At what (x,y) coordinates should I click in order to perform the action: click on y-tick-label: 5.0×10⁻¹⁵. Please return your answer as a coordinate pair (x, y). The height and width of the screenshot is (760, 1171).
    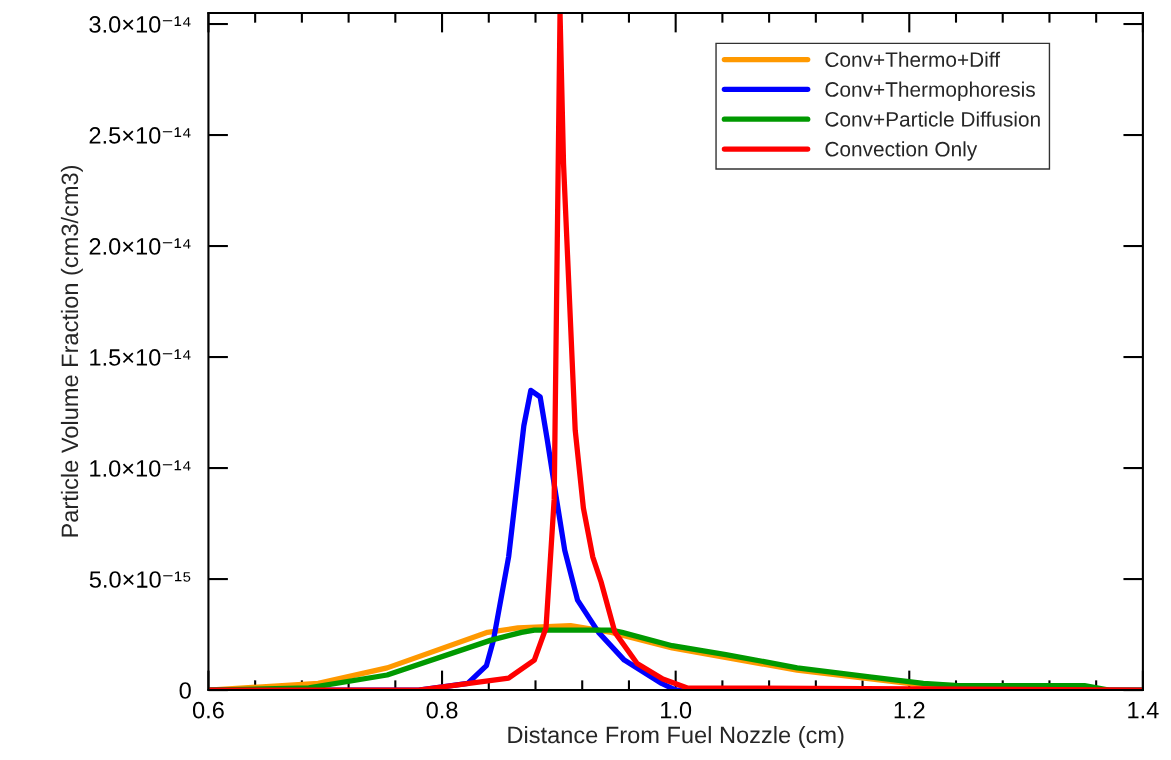
    Looking at the image, I should click on (140, 579).